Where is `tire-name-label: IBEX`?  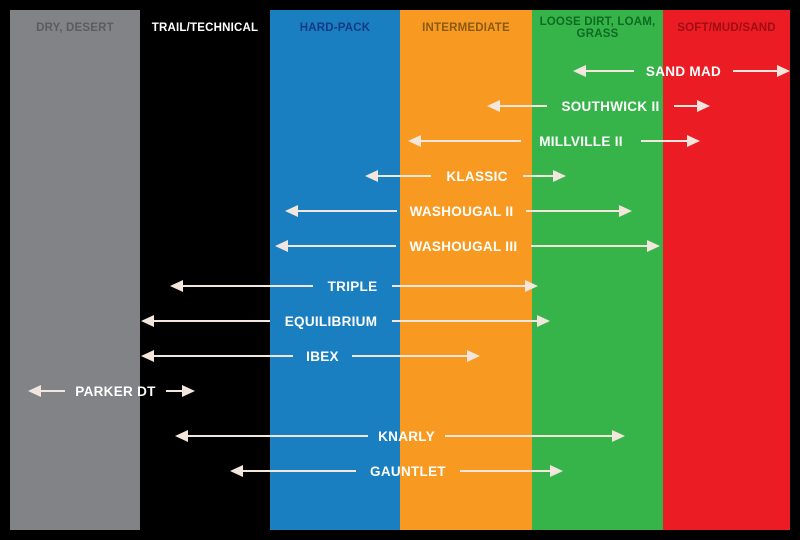
tire-name-label: IBEX is located at coordinates (322, 356).